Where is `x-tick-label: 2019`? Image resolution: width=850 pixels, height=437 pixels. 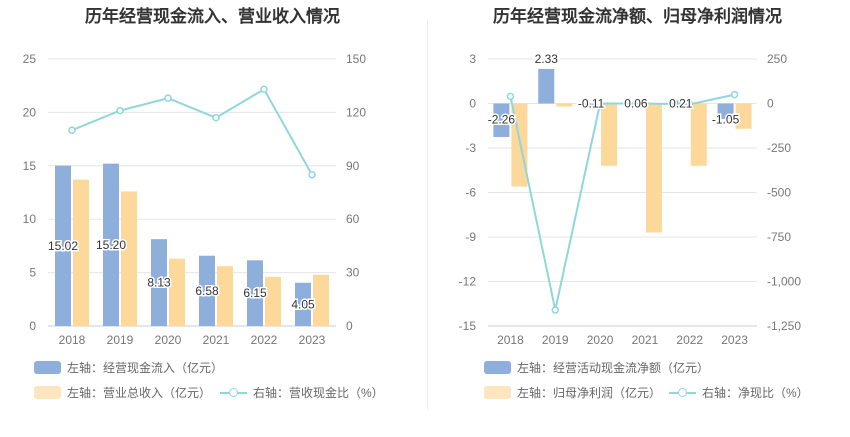
x-tick-label: 2019 is located at coordinates (555, 340).